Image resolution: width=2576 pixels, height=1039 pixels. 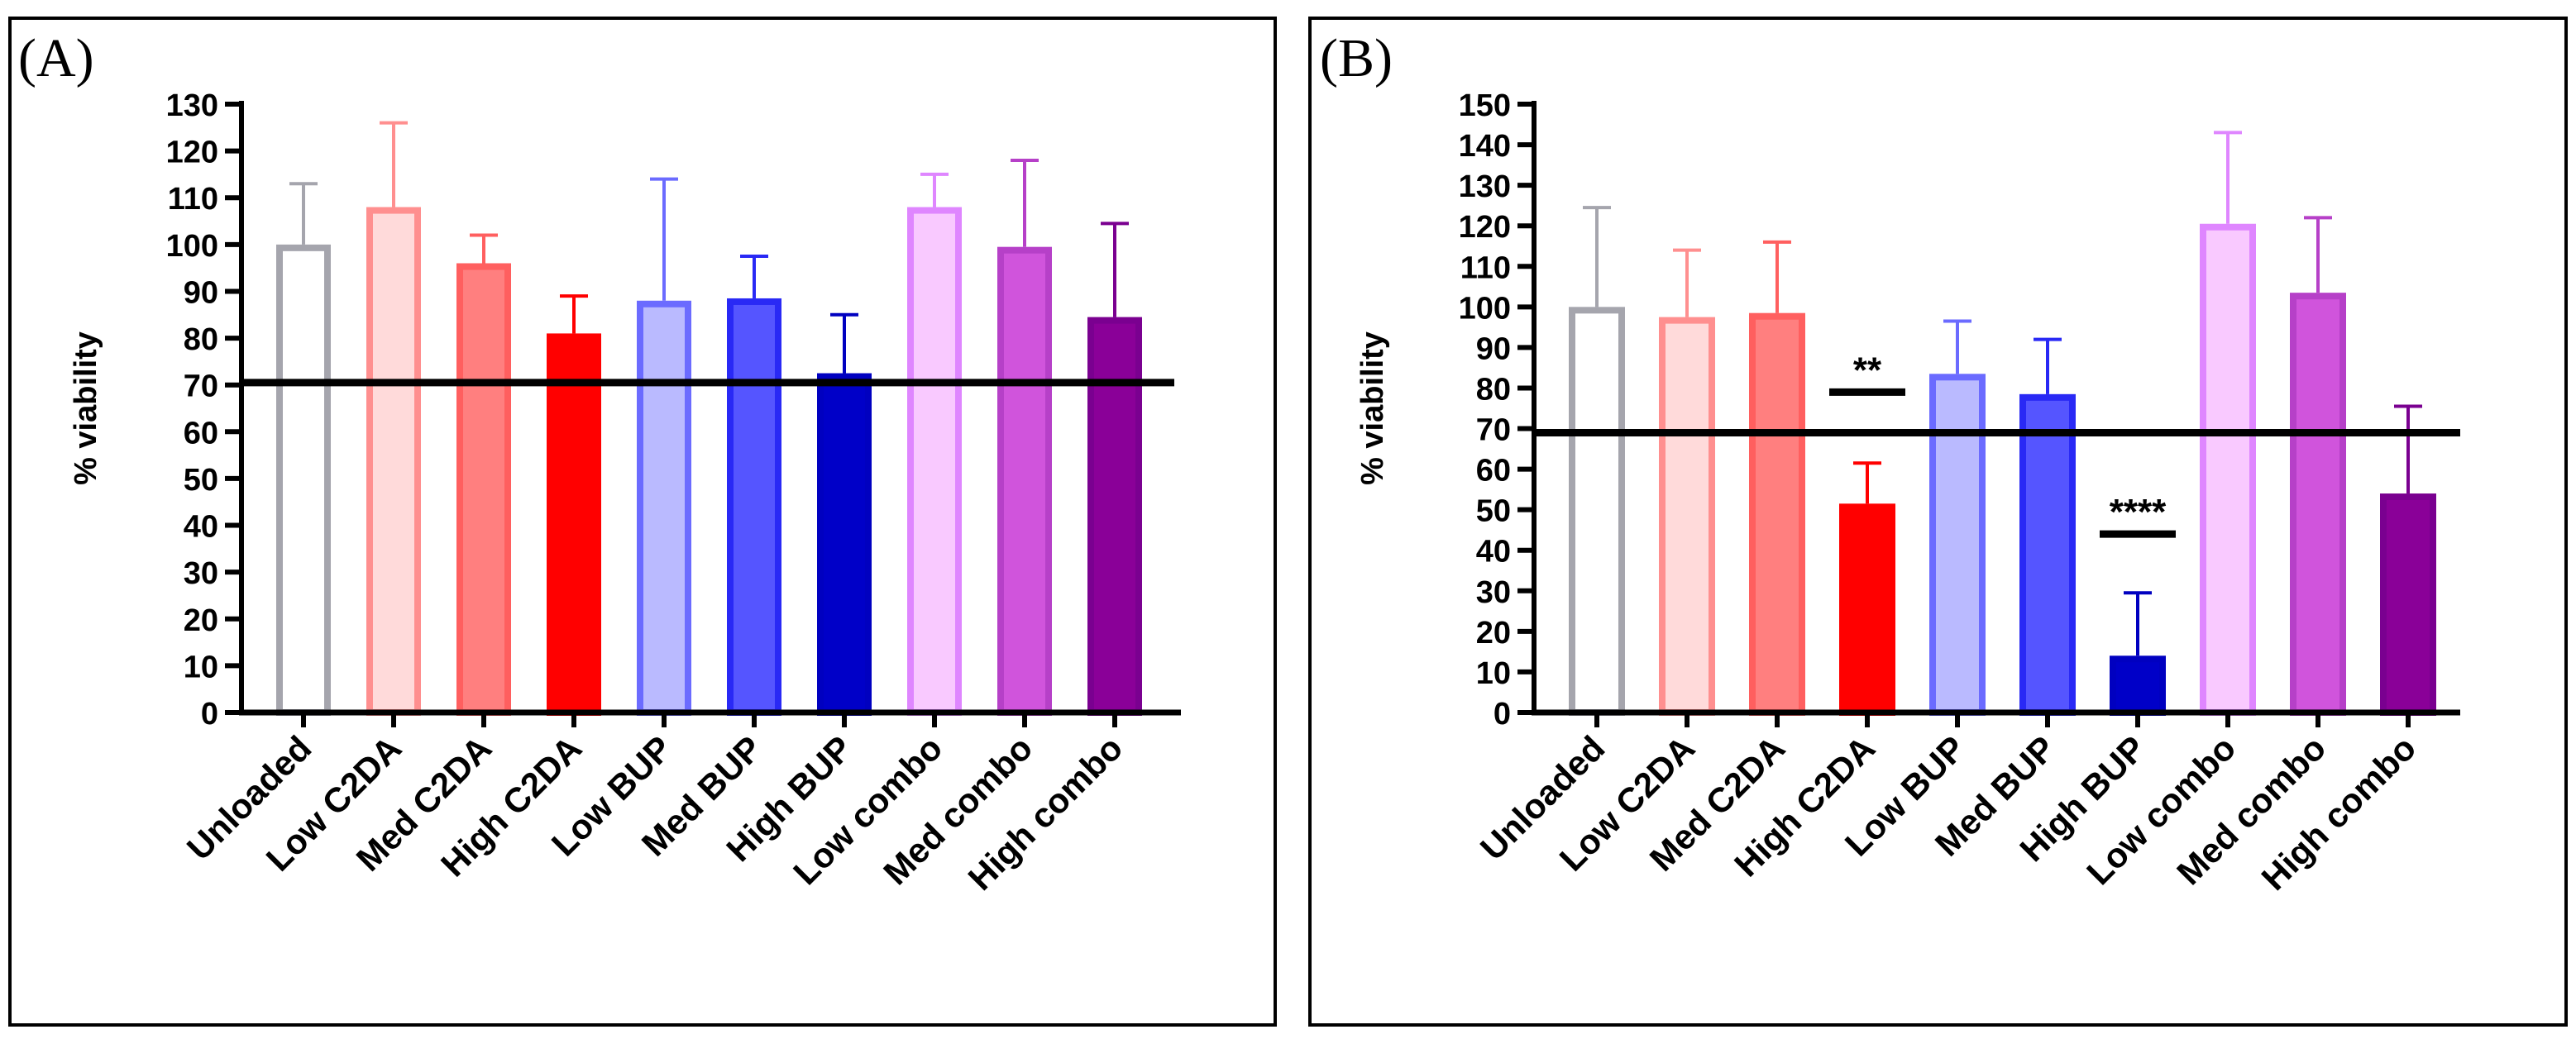 I want to click on panel-b-y-tick-label: 60, so click(x=1493, y=471).